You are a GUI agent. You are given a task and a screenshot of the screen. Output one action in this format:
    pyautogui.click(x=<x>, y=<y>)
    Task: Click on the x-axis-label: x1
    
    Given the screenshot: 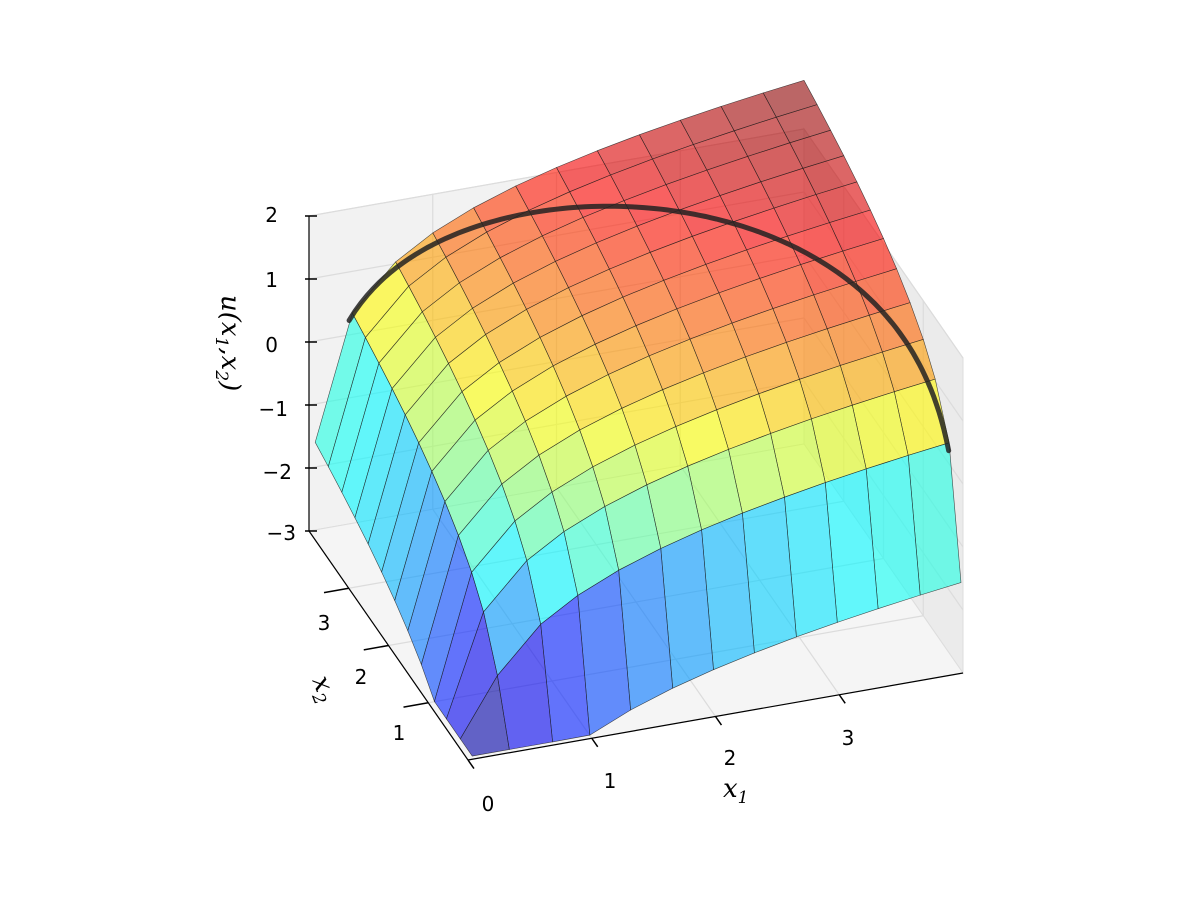 What is the action you would take?
    pyautogui.click(x=736, y=791)
    